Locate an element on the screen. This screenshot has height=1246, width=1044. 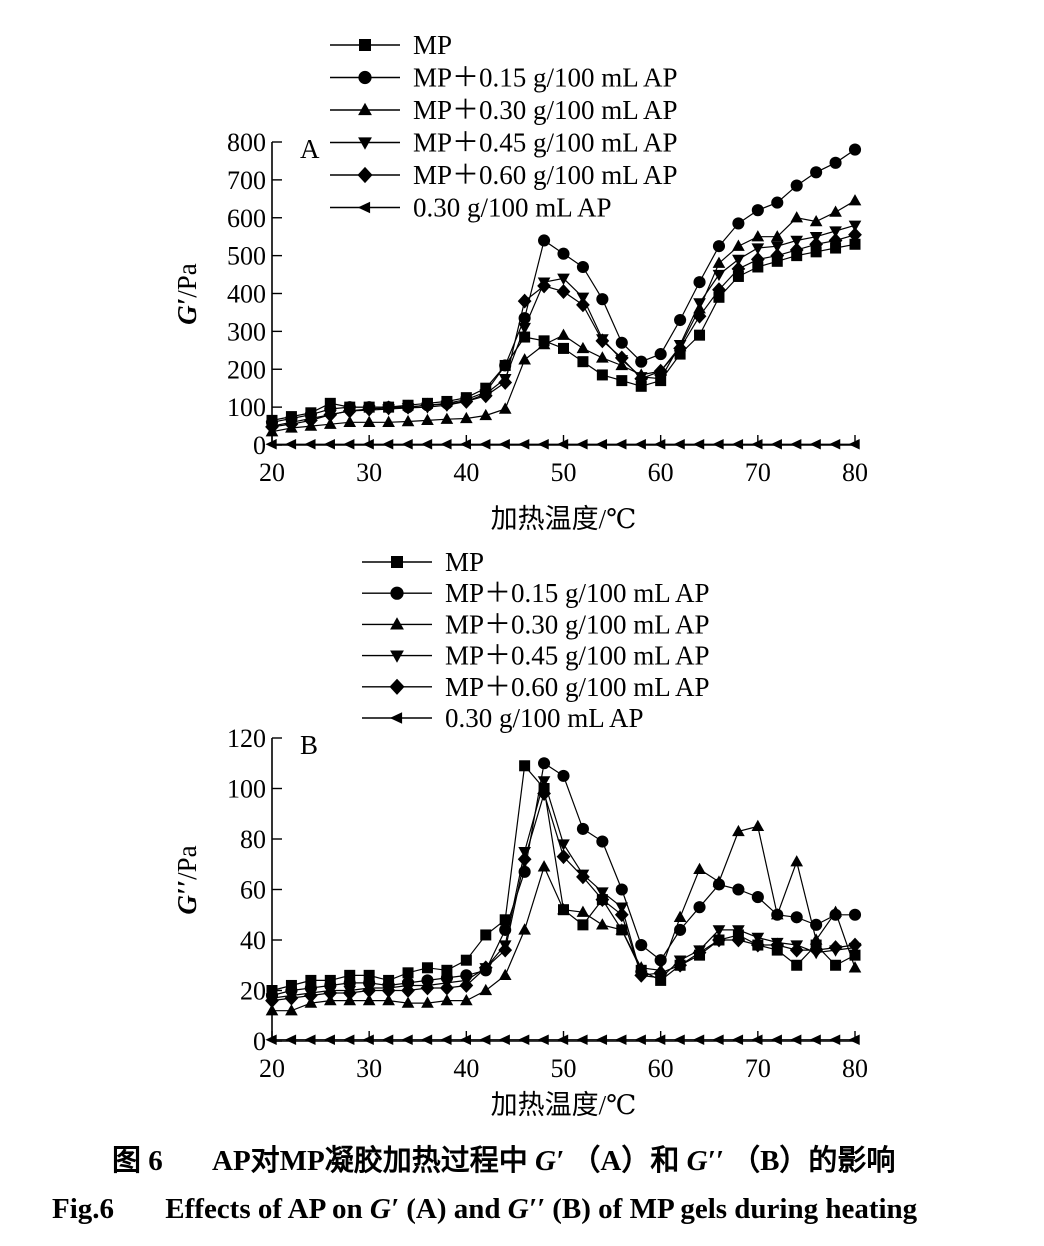
x-tick-label: 40 is located at coordinates (466, 472).